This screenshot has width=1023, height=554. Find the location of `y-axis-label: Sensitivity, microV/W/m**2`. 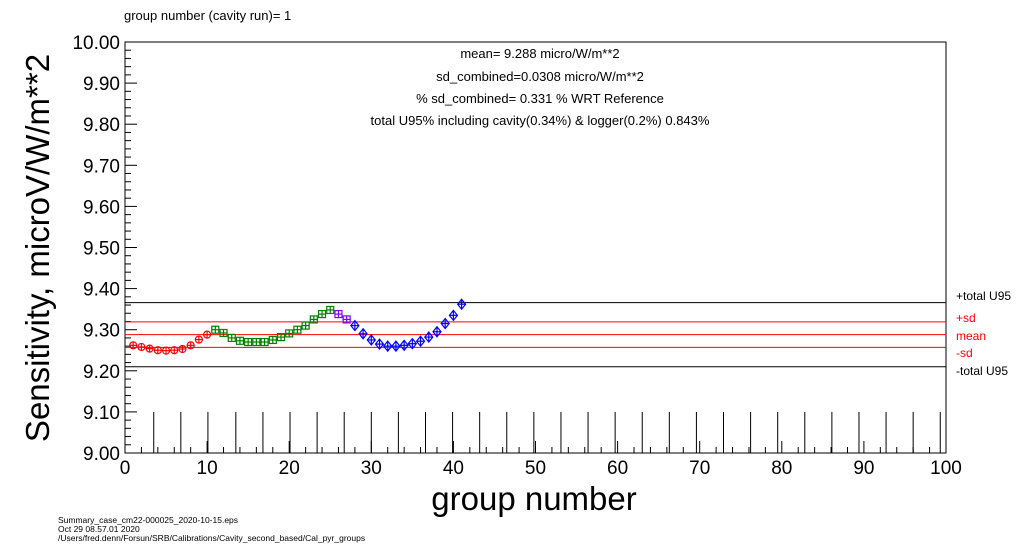

y-axis-label: Sensitivity, microV/W/m**2 is located at coordinates (37, 248).